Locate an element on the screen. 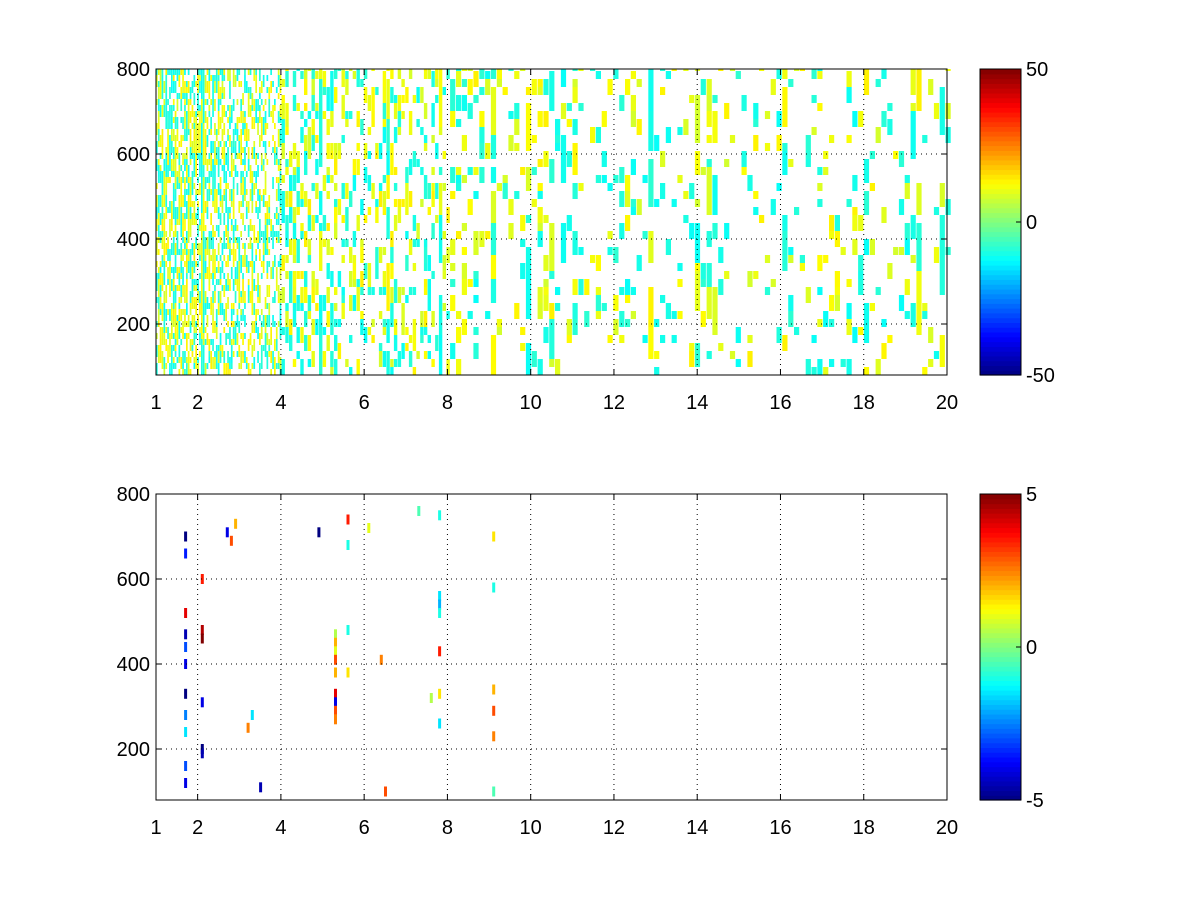 The width and height of the screenshot is (1200, 900). x-tick-label: 6 is located at coordinates (364, 828).